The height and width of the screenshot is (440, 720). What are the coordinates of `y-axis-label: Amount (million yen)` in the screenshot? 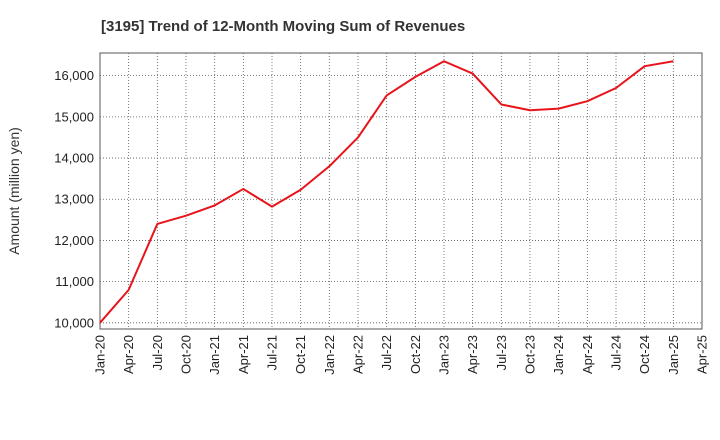 It's located at (14, 191).